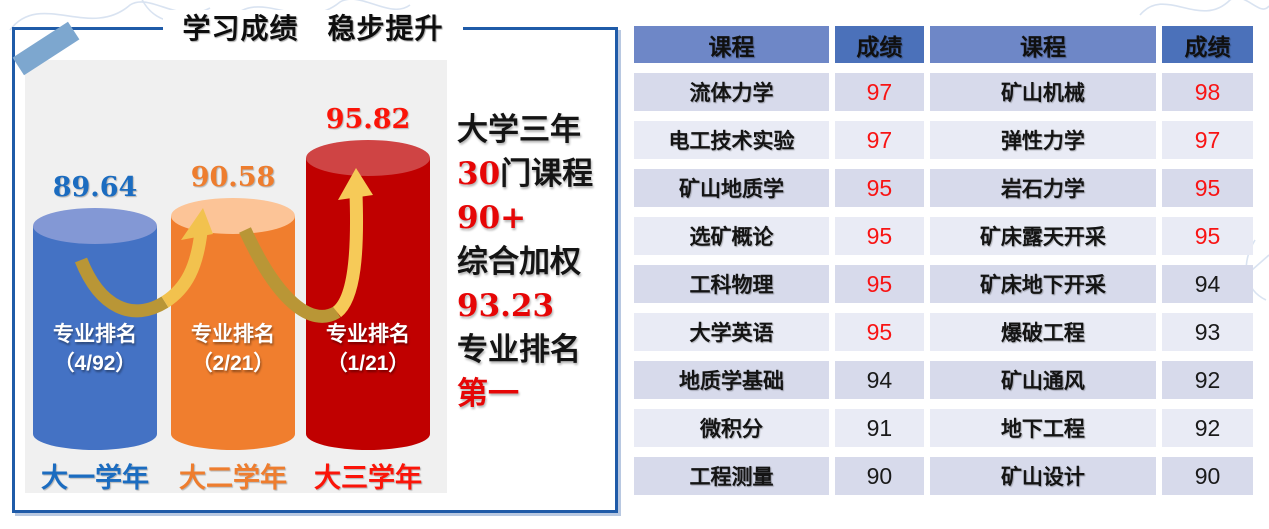 Image resolution: width=1269 pixels, height=529 pixels. Describe the element at coordinates (534, 218) in the screenshot. I see `summary-line: 90+` at that location.